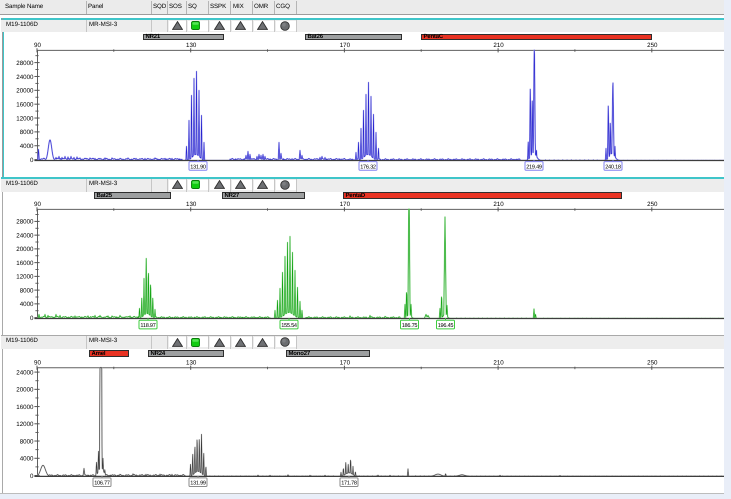 The width and height of the screenshot is (731, 499). Describe the element at coordinates (446, 326) in the screenshot. I see `svg-text: 196.45` at that location.